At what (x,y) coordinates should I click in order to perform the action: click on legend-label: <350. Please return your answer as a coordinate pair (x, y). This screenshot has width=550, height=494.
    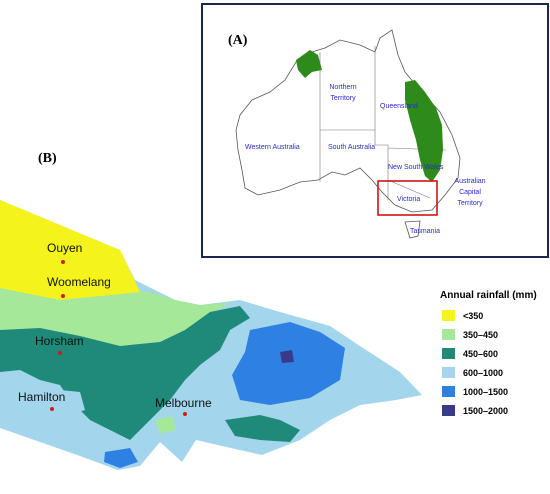
    Looking at the image, I should click on (473, 316).